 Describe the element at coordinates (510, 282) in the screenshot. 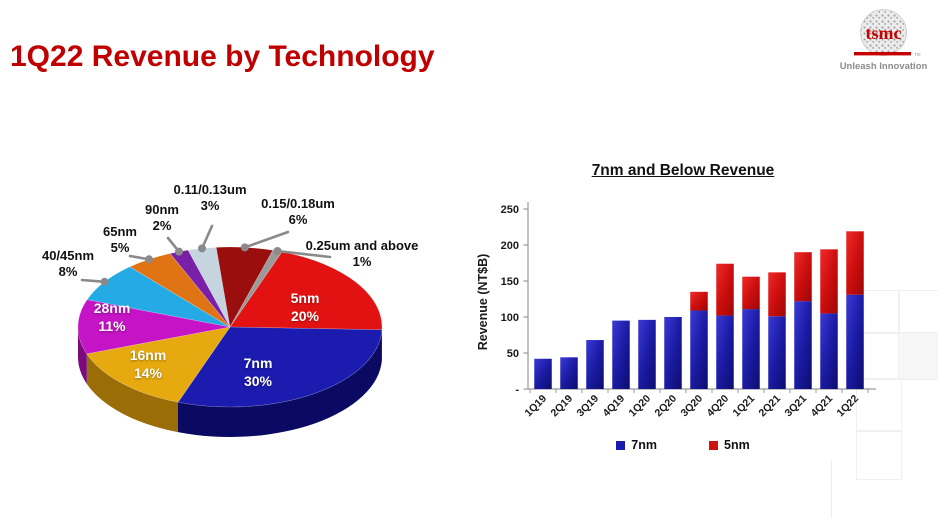

I see `y-tick-label: 150` at that location.